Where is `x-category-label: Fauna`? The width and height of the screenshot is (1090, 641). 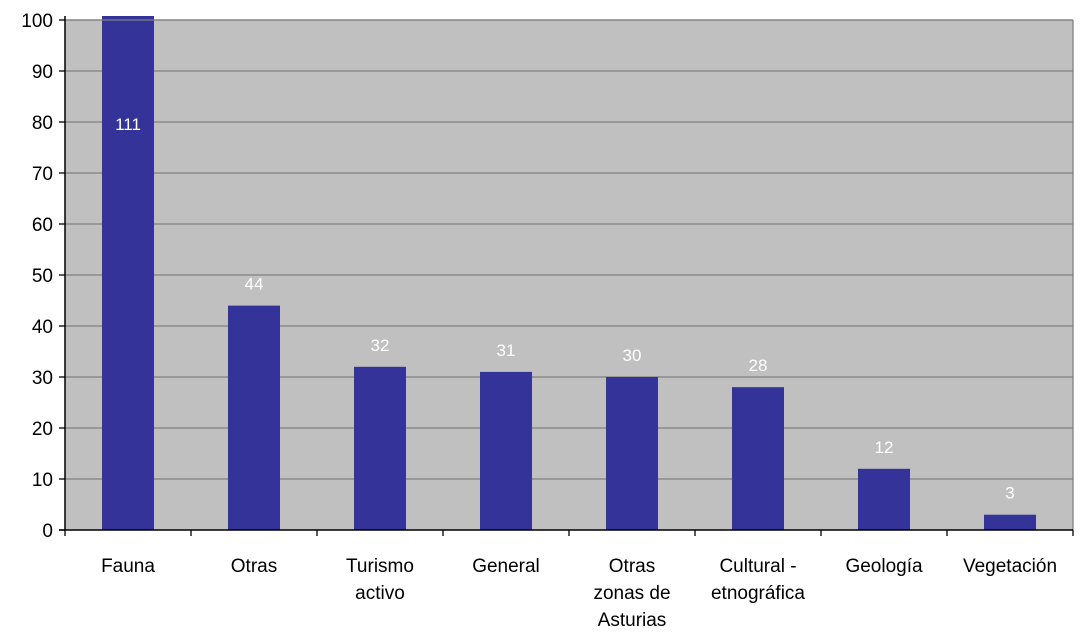 x-category-label: Fauna is located at coordinates (128, 566).